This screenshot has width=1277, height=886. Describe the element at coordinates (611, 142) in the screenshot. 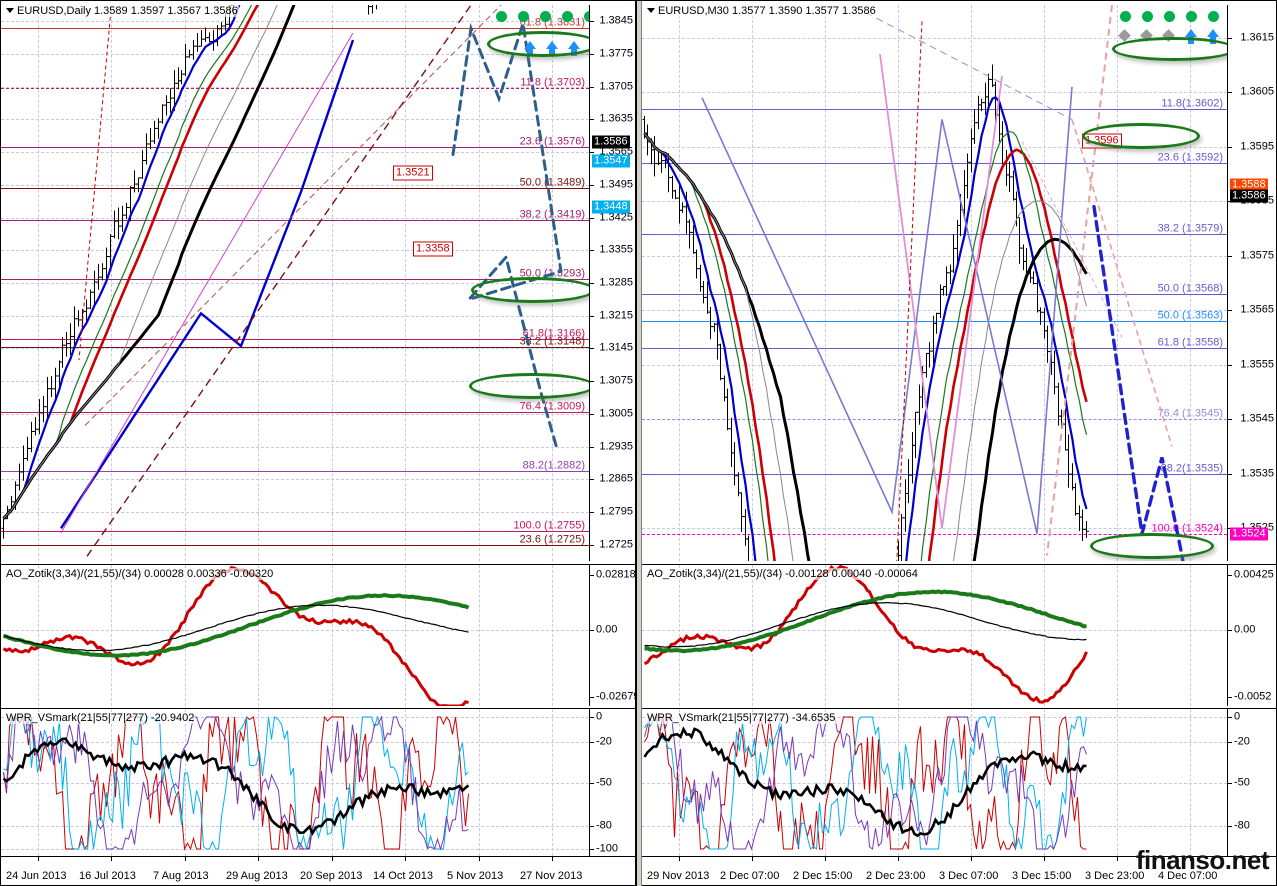

I see `scale-price-tag: 1.3586` at that location.